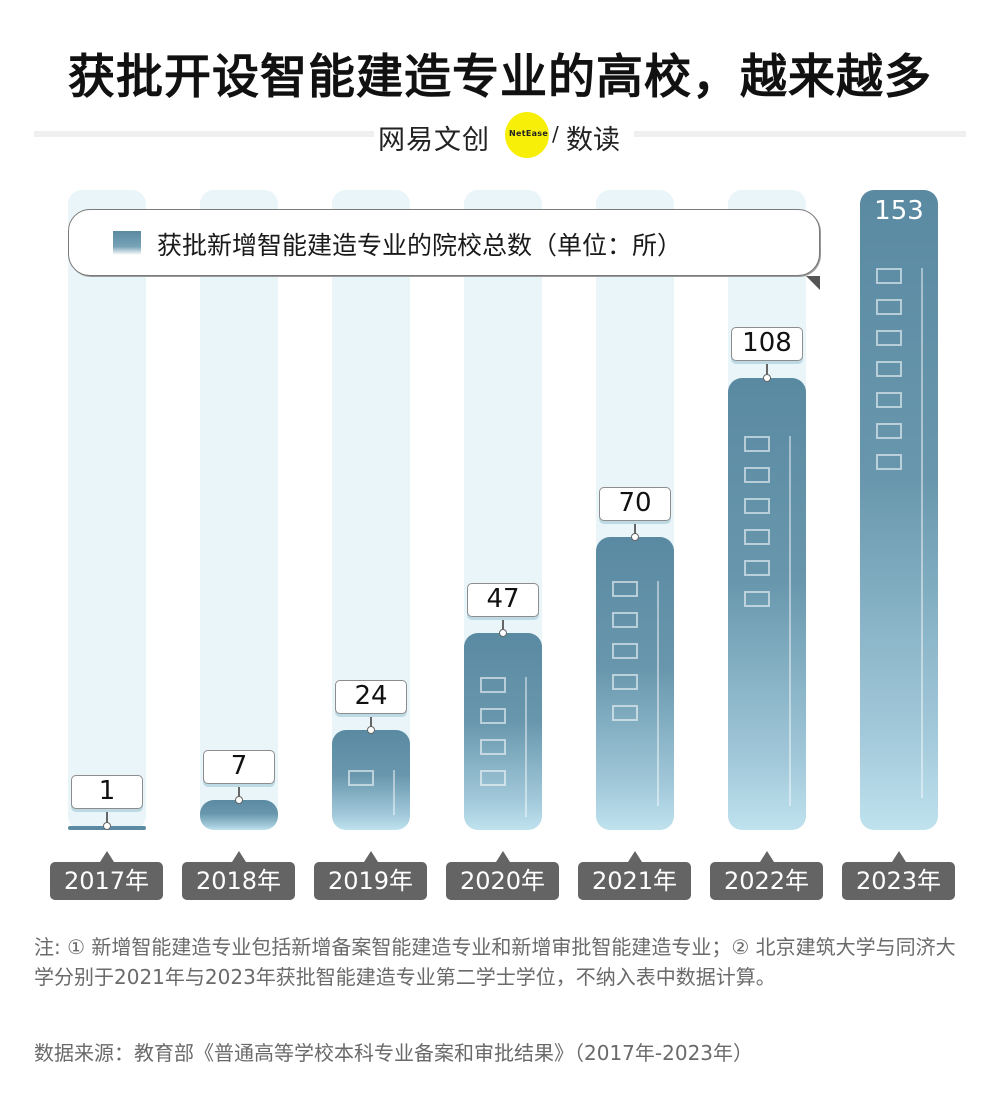 This screenshot has height=1100, width=1000. I want to click on year-label-2020: 2020年, so click(502, 875).